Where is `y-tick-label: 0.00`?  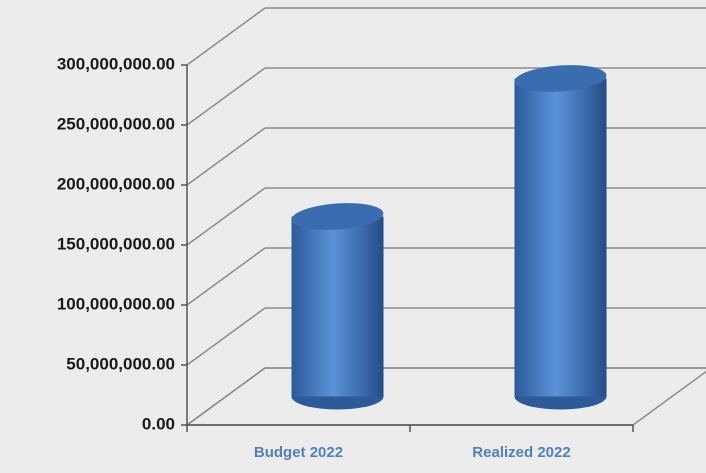
y-tick-label: 0.00 is located at coordinates (158, 423).